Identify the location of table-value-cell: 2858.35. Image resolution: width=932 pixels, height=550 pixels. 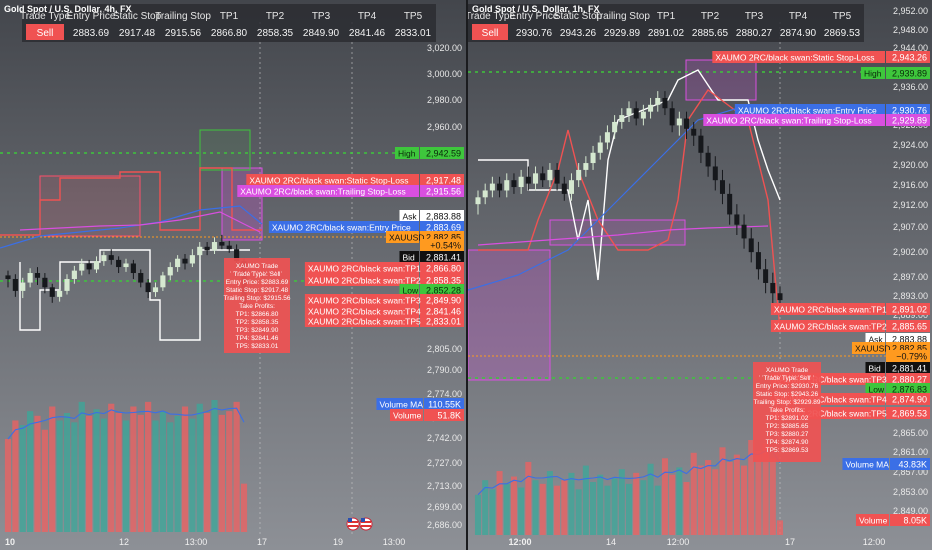
(275, 33).